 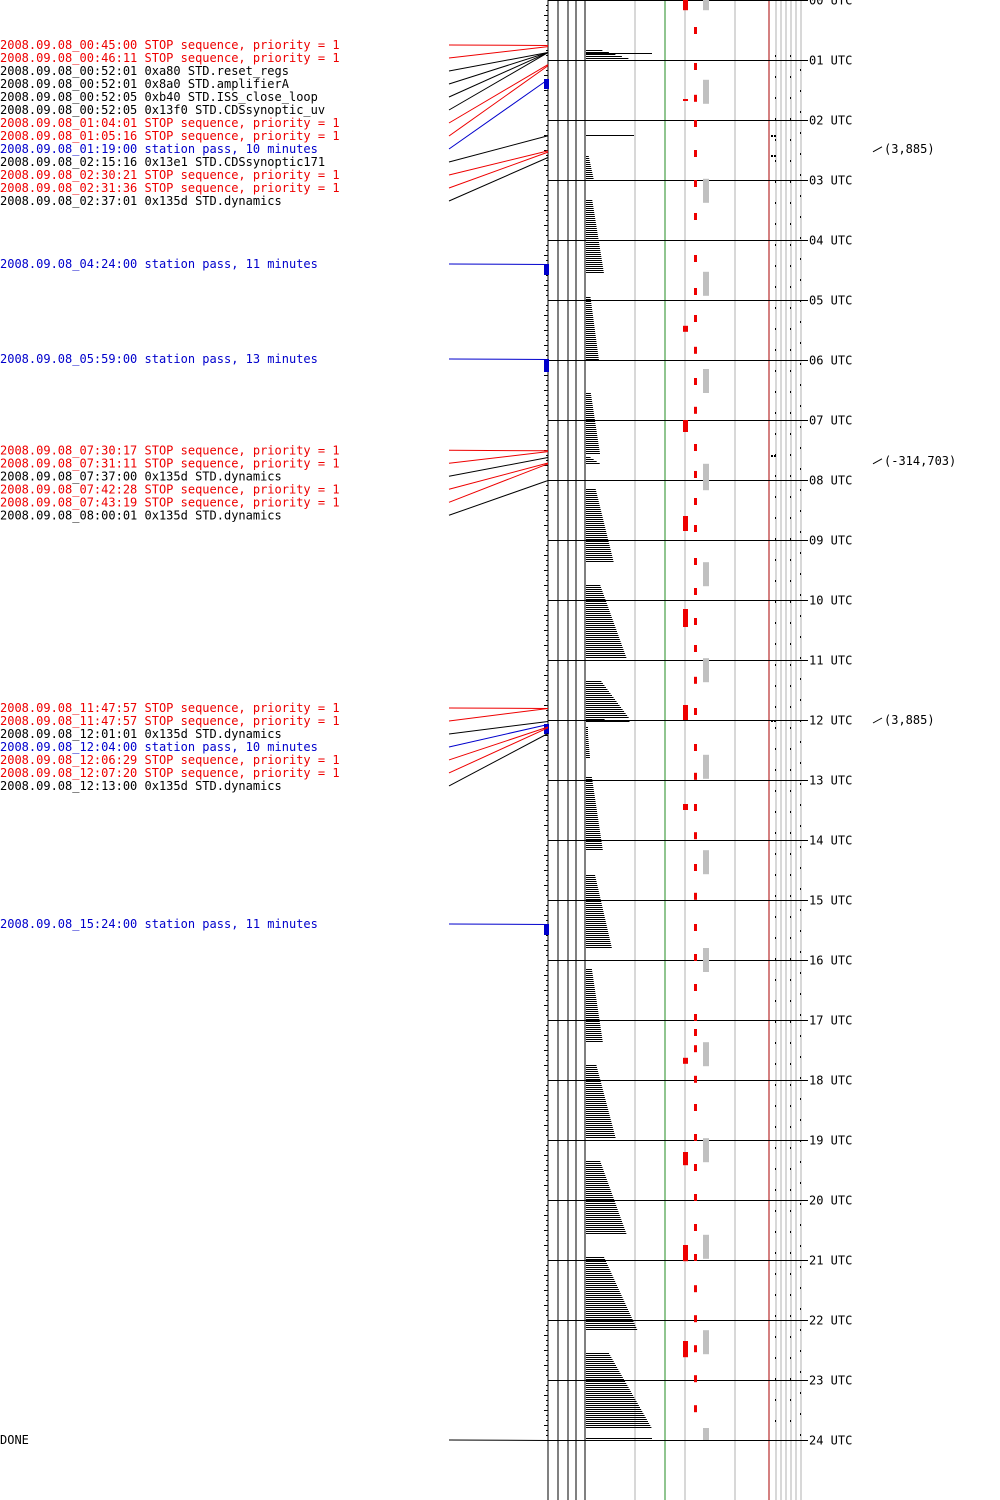 I want to click on annotation-label: (-314,703), so click(x=920, y=461).